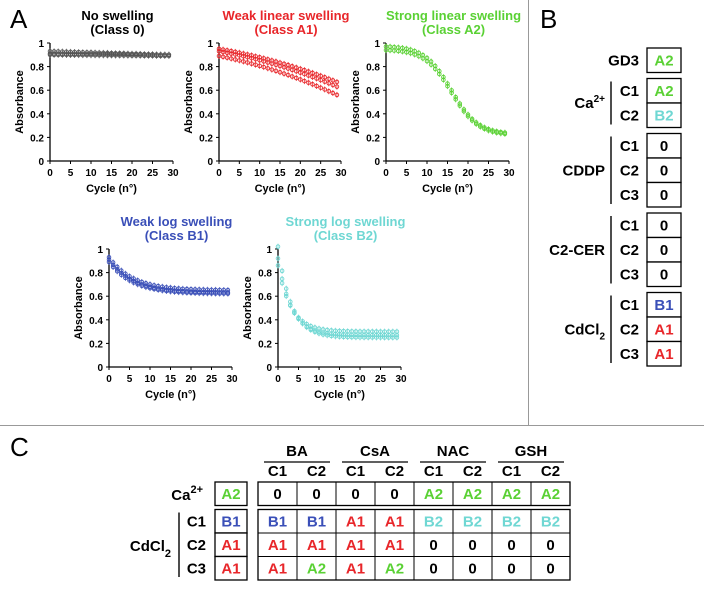  I want to click on panel-label-b: B, so click(549, 19).